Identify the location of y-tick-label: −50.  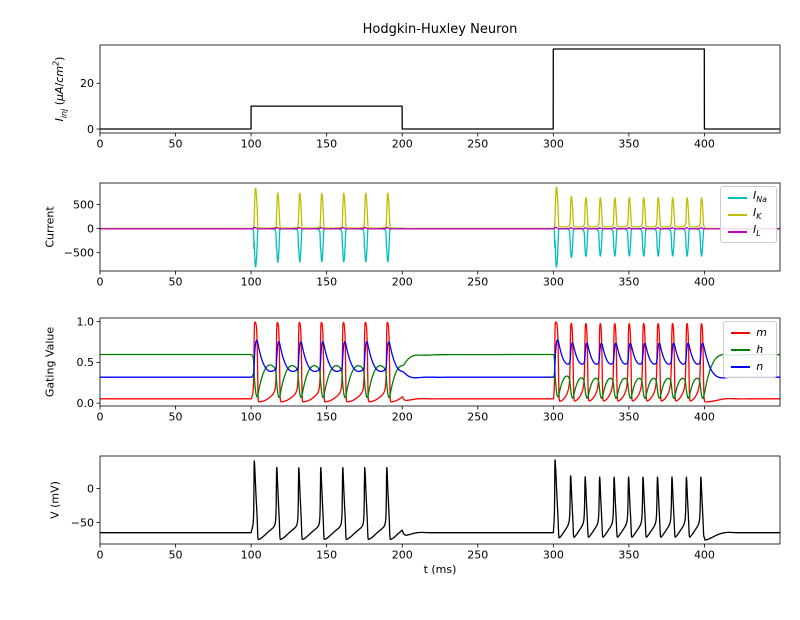
(82, 522).